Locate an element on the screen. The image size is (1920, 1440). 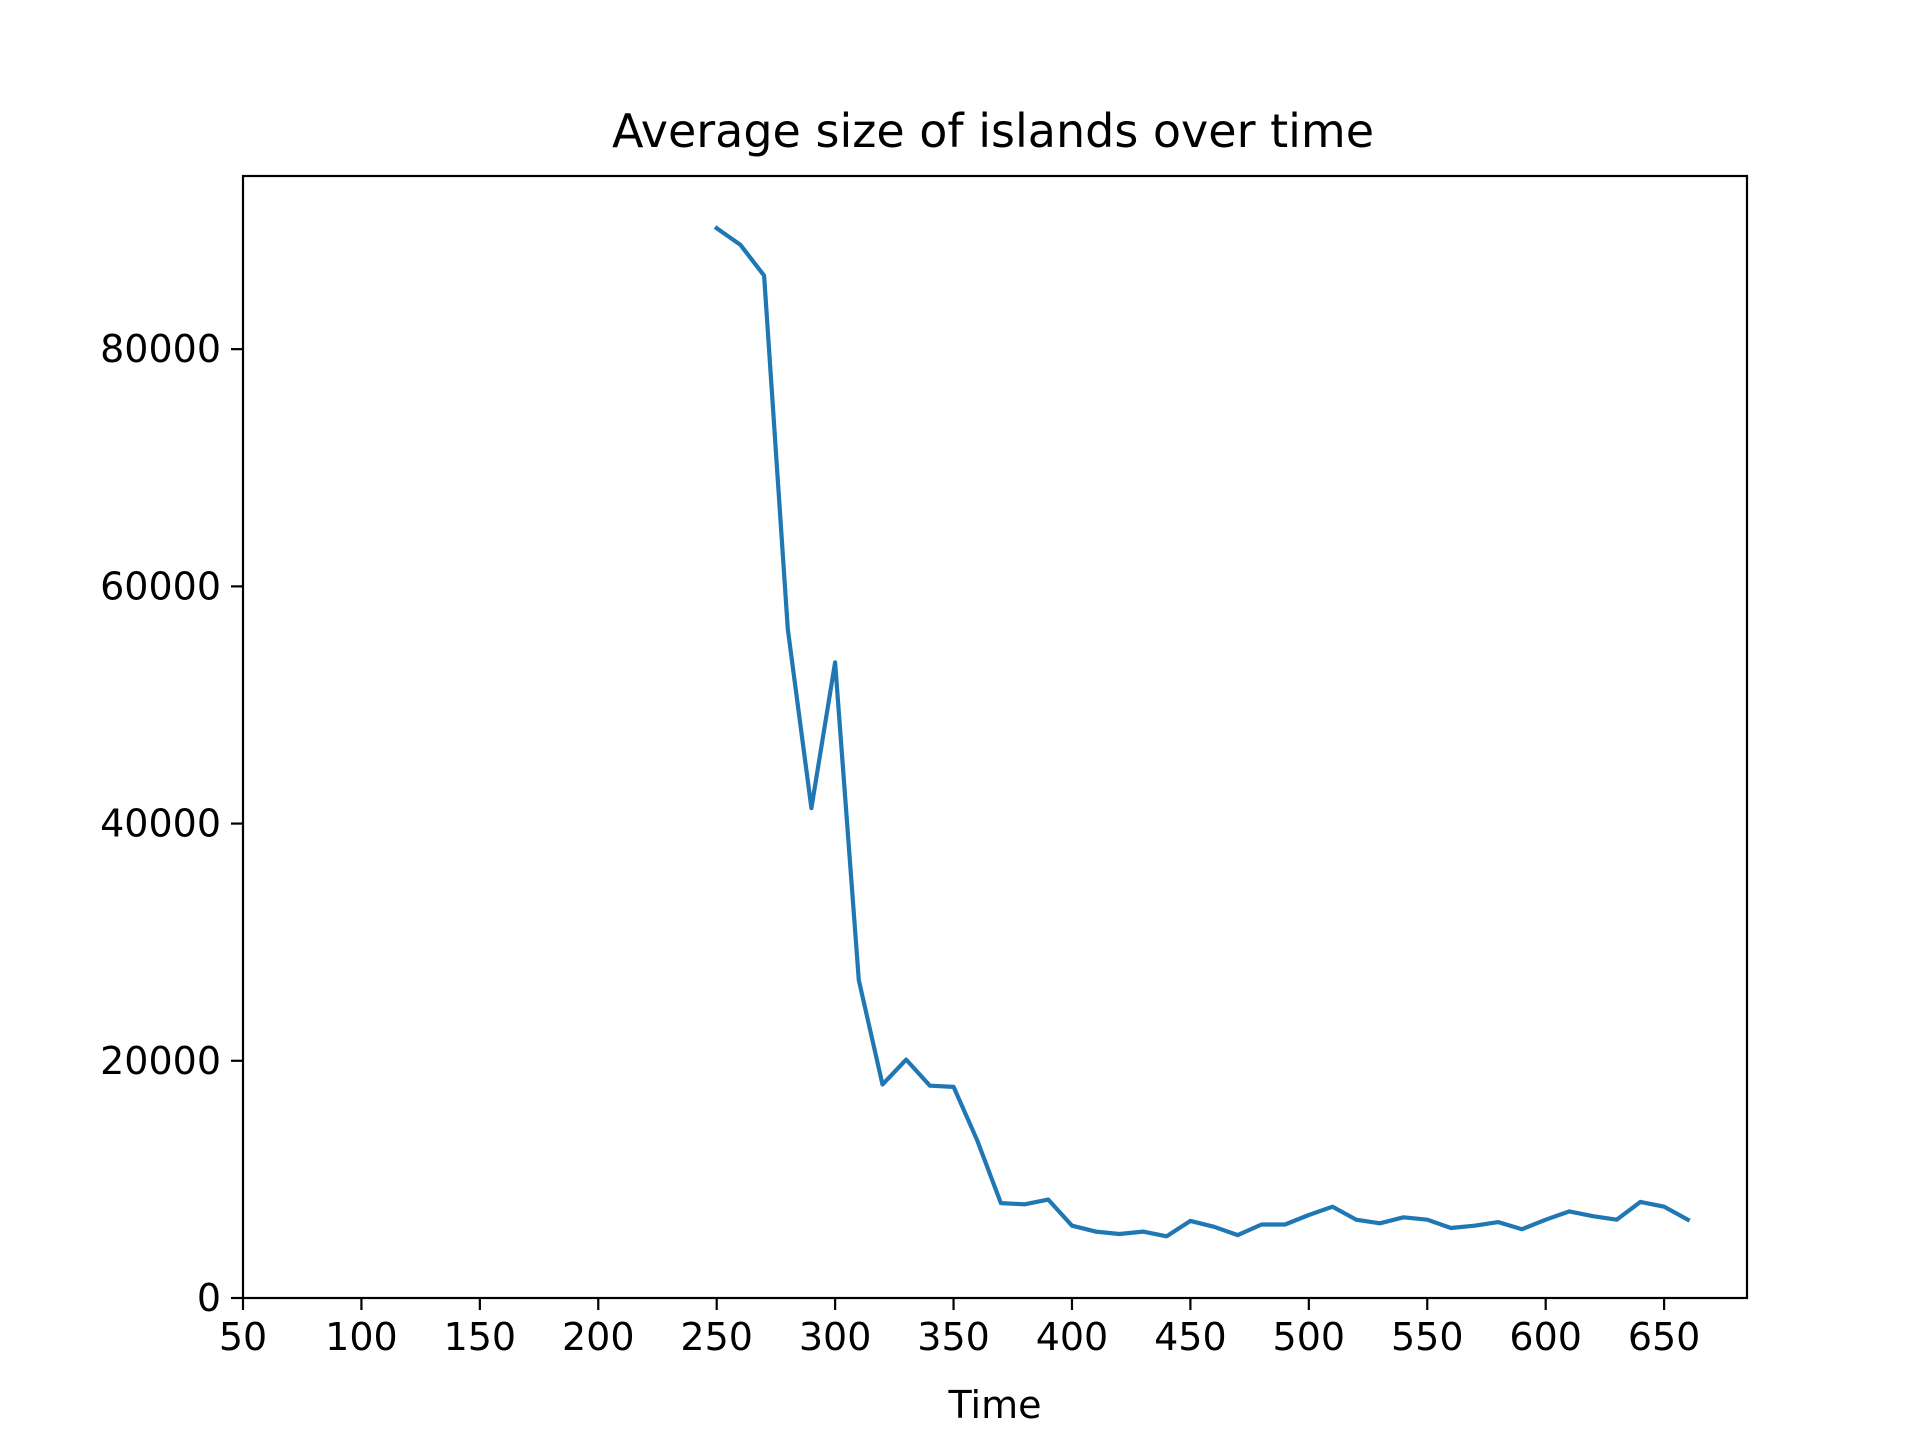
x-tick-label: 250 is located at coordinates (716, 1337).